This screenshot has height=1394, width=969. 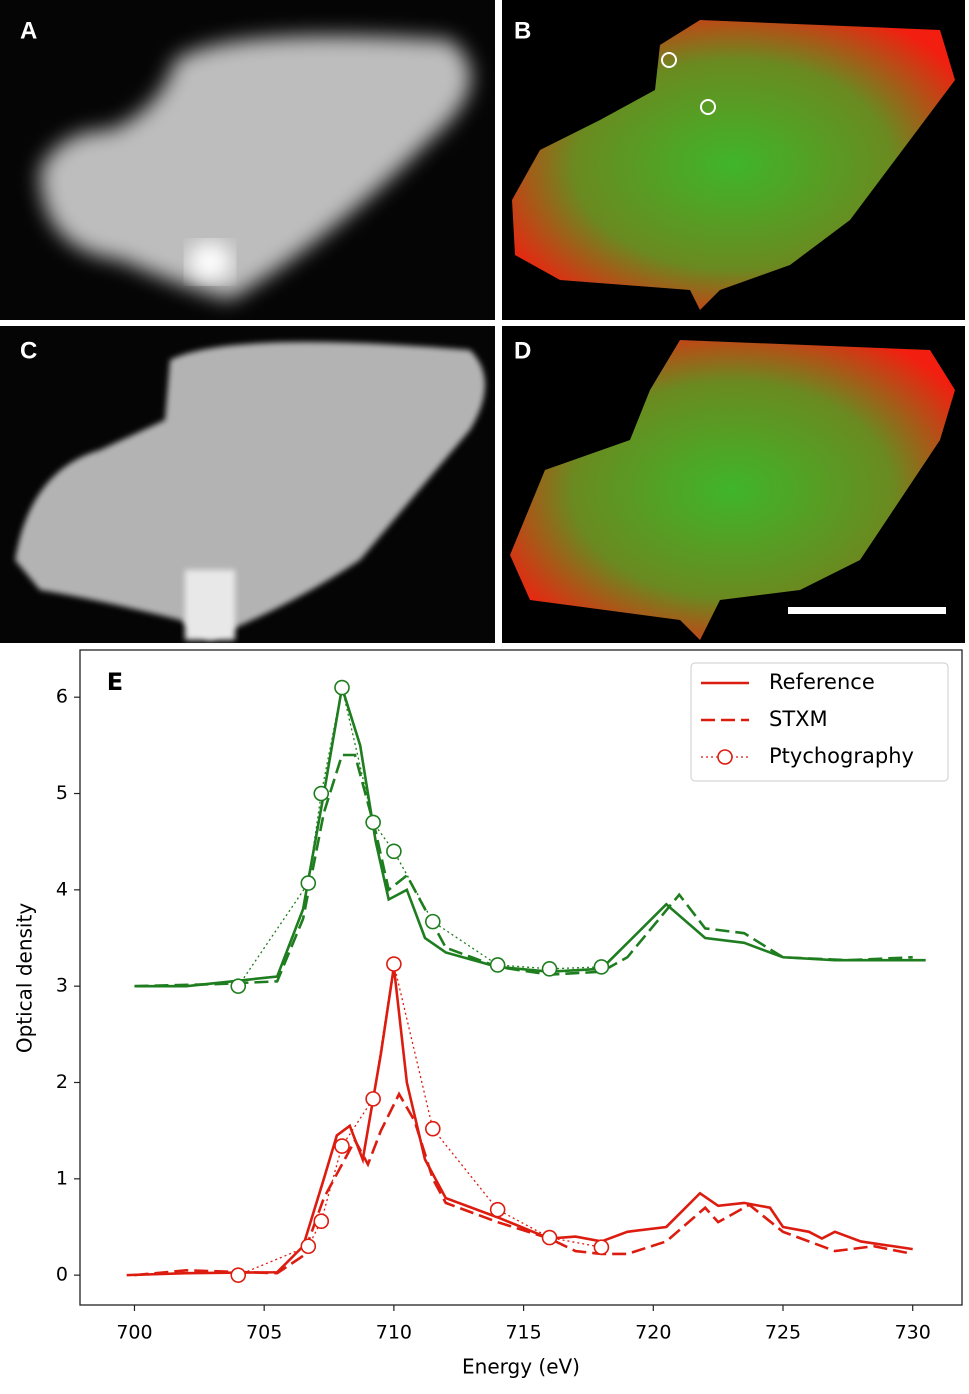 I want to click on x-tick-label: 710, so click(x=394, y=1333).